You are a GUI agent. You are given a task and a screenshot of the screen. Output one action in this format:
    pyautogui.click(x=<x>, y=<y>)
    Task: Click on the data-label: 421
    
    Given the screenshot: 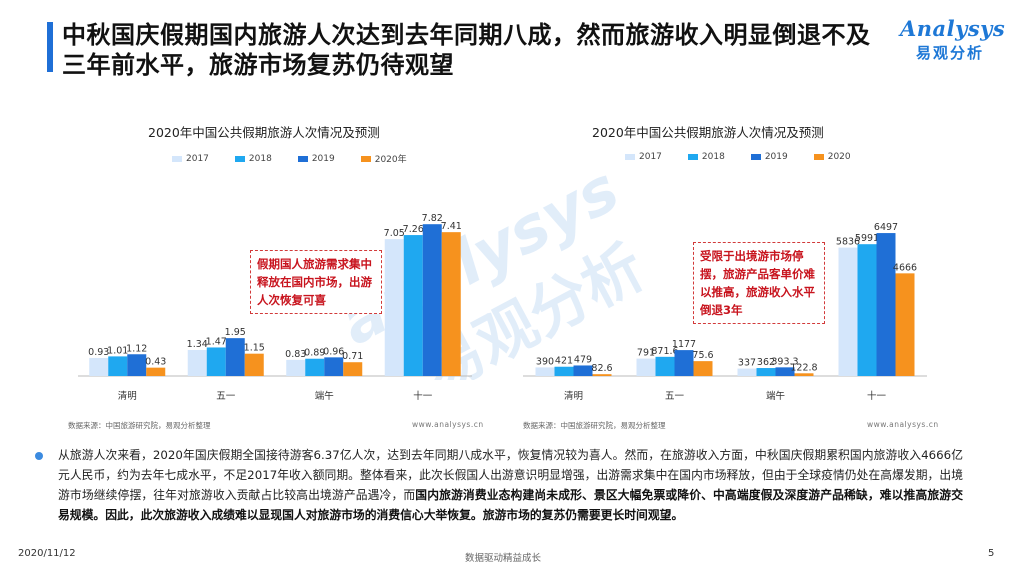 What is the action you would take?
    pyautogui.click(x=564, y=361)
    